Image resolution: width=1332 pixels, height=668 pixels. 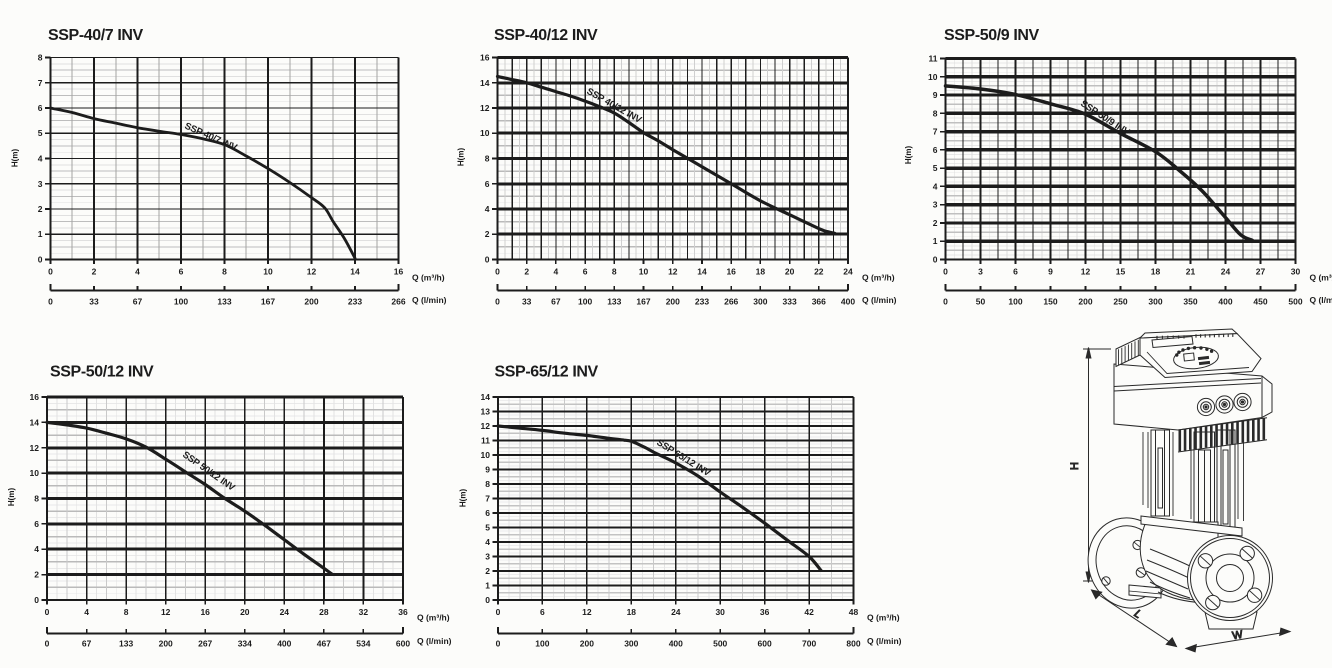 What do you see at coordinates (527, 302) in the screenshot?
I see `svg-text: 33` at bounding box center [527, 302].